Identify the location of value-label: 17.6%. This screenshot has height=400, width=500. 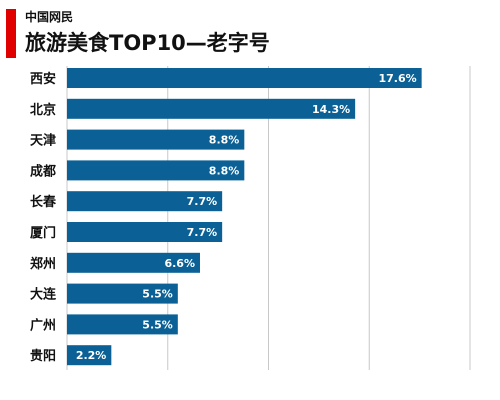
(397, 78).